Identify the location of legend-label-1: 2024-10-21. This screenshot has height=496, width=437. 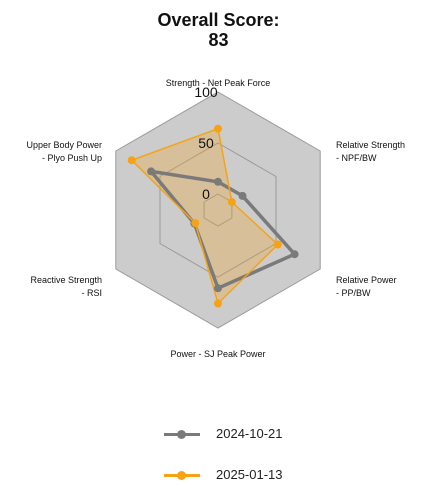
(249, 433).